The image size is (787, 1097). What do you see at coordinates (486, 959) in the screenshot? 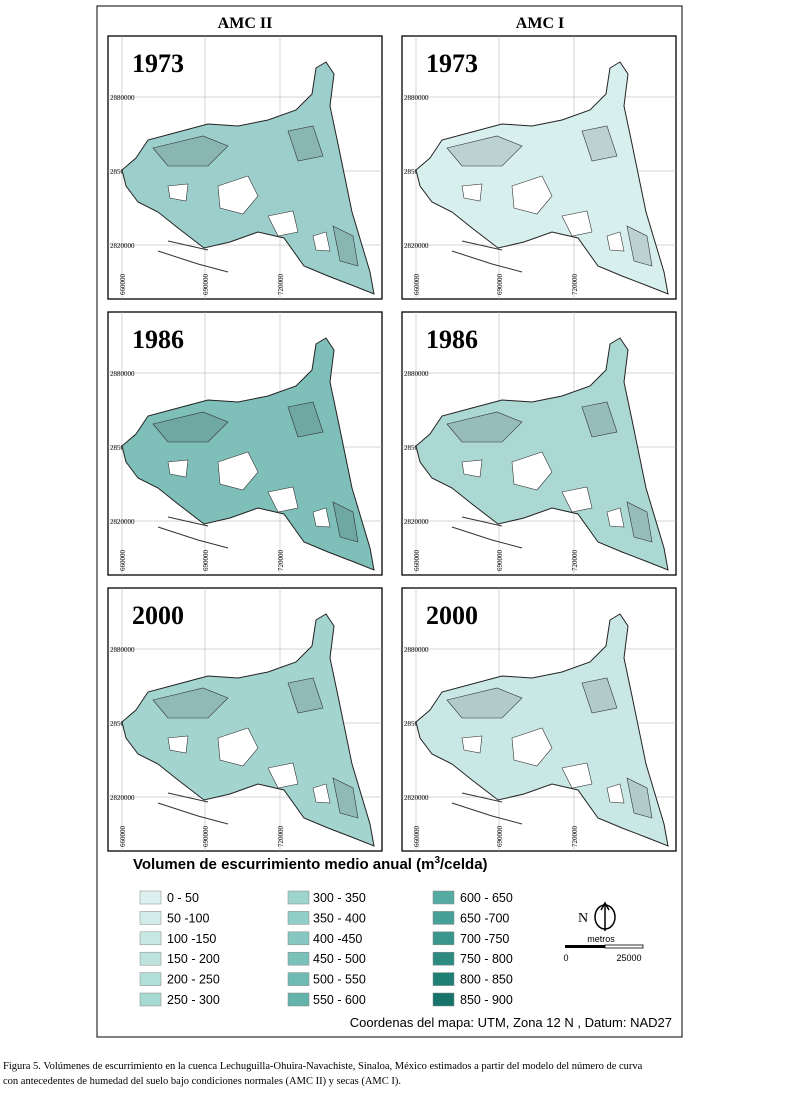
I see `legend-label: 750 - 800` at bounding box center [486, 959].